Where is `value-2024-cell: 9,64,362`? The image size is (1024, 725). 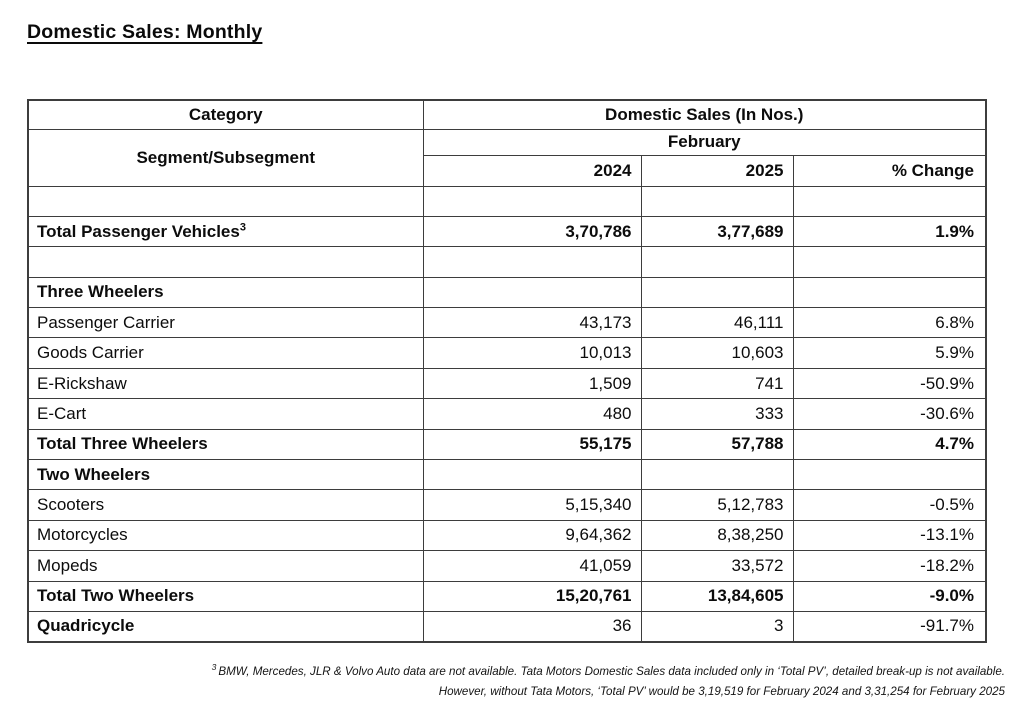
value-2024-cell: 9,64,362 is located at coordinates (532, 535).